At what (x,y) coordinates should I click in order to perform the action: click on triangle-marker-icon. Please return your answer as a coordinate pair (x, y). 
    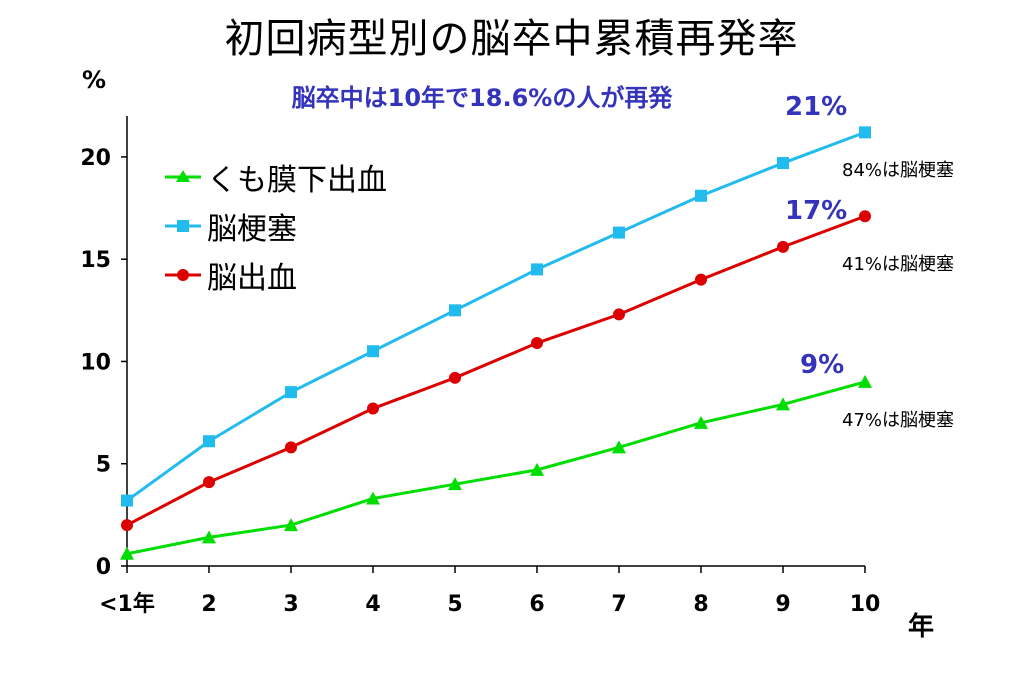
    Looking at the image, I should click on (183, 175).